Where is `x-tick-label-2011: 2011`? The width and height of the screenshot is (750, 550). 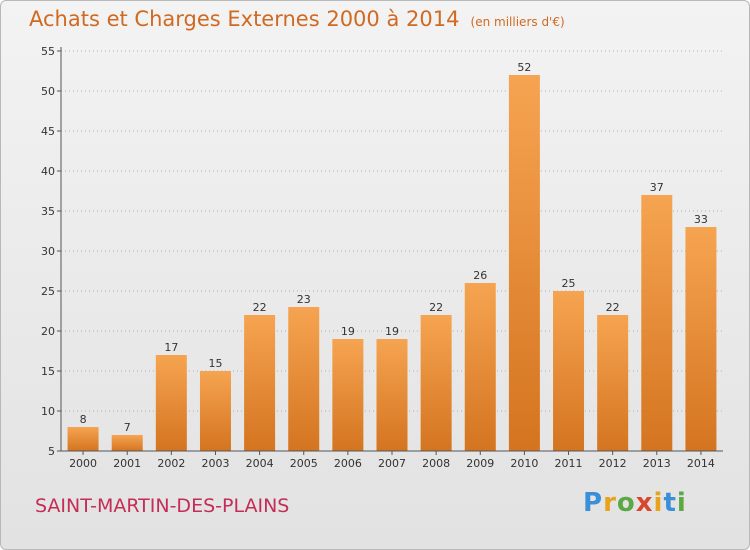
x-tick-label-2011: 2011 is located at coordinates (569, 463).